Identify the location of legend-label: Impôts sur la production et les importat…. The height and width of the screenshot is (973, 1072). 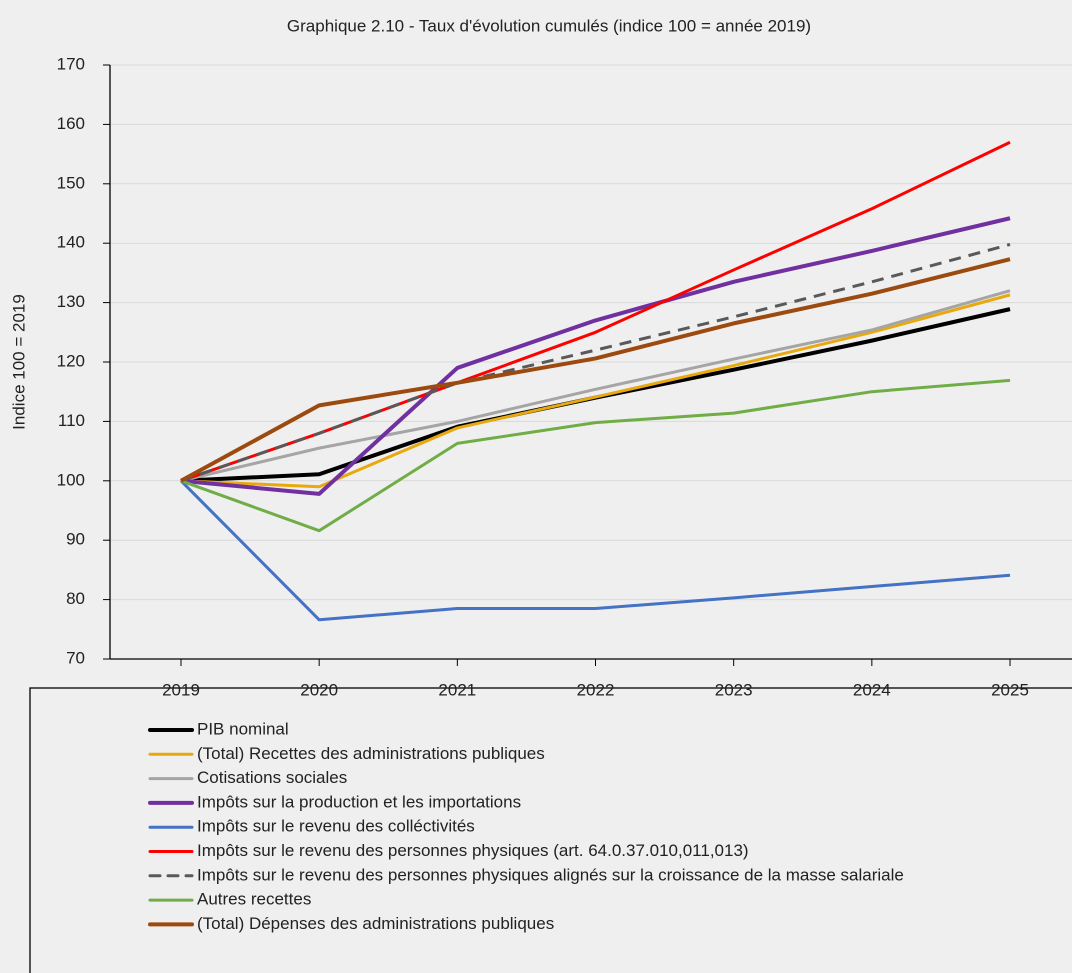
(359, 801).